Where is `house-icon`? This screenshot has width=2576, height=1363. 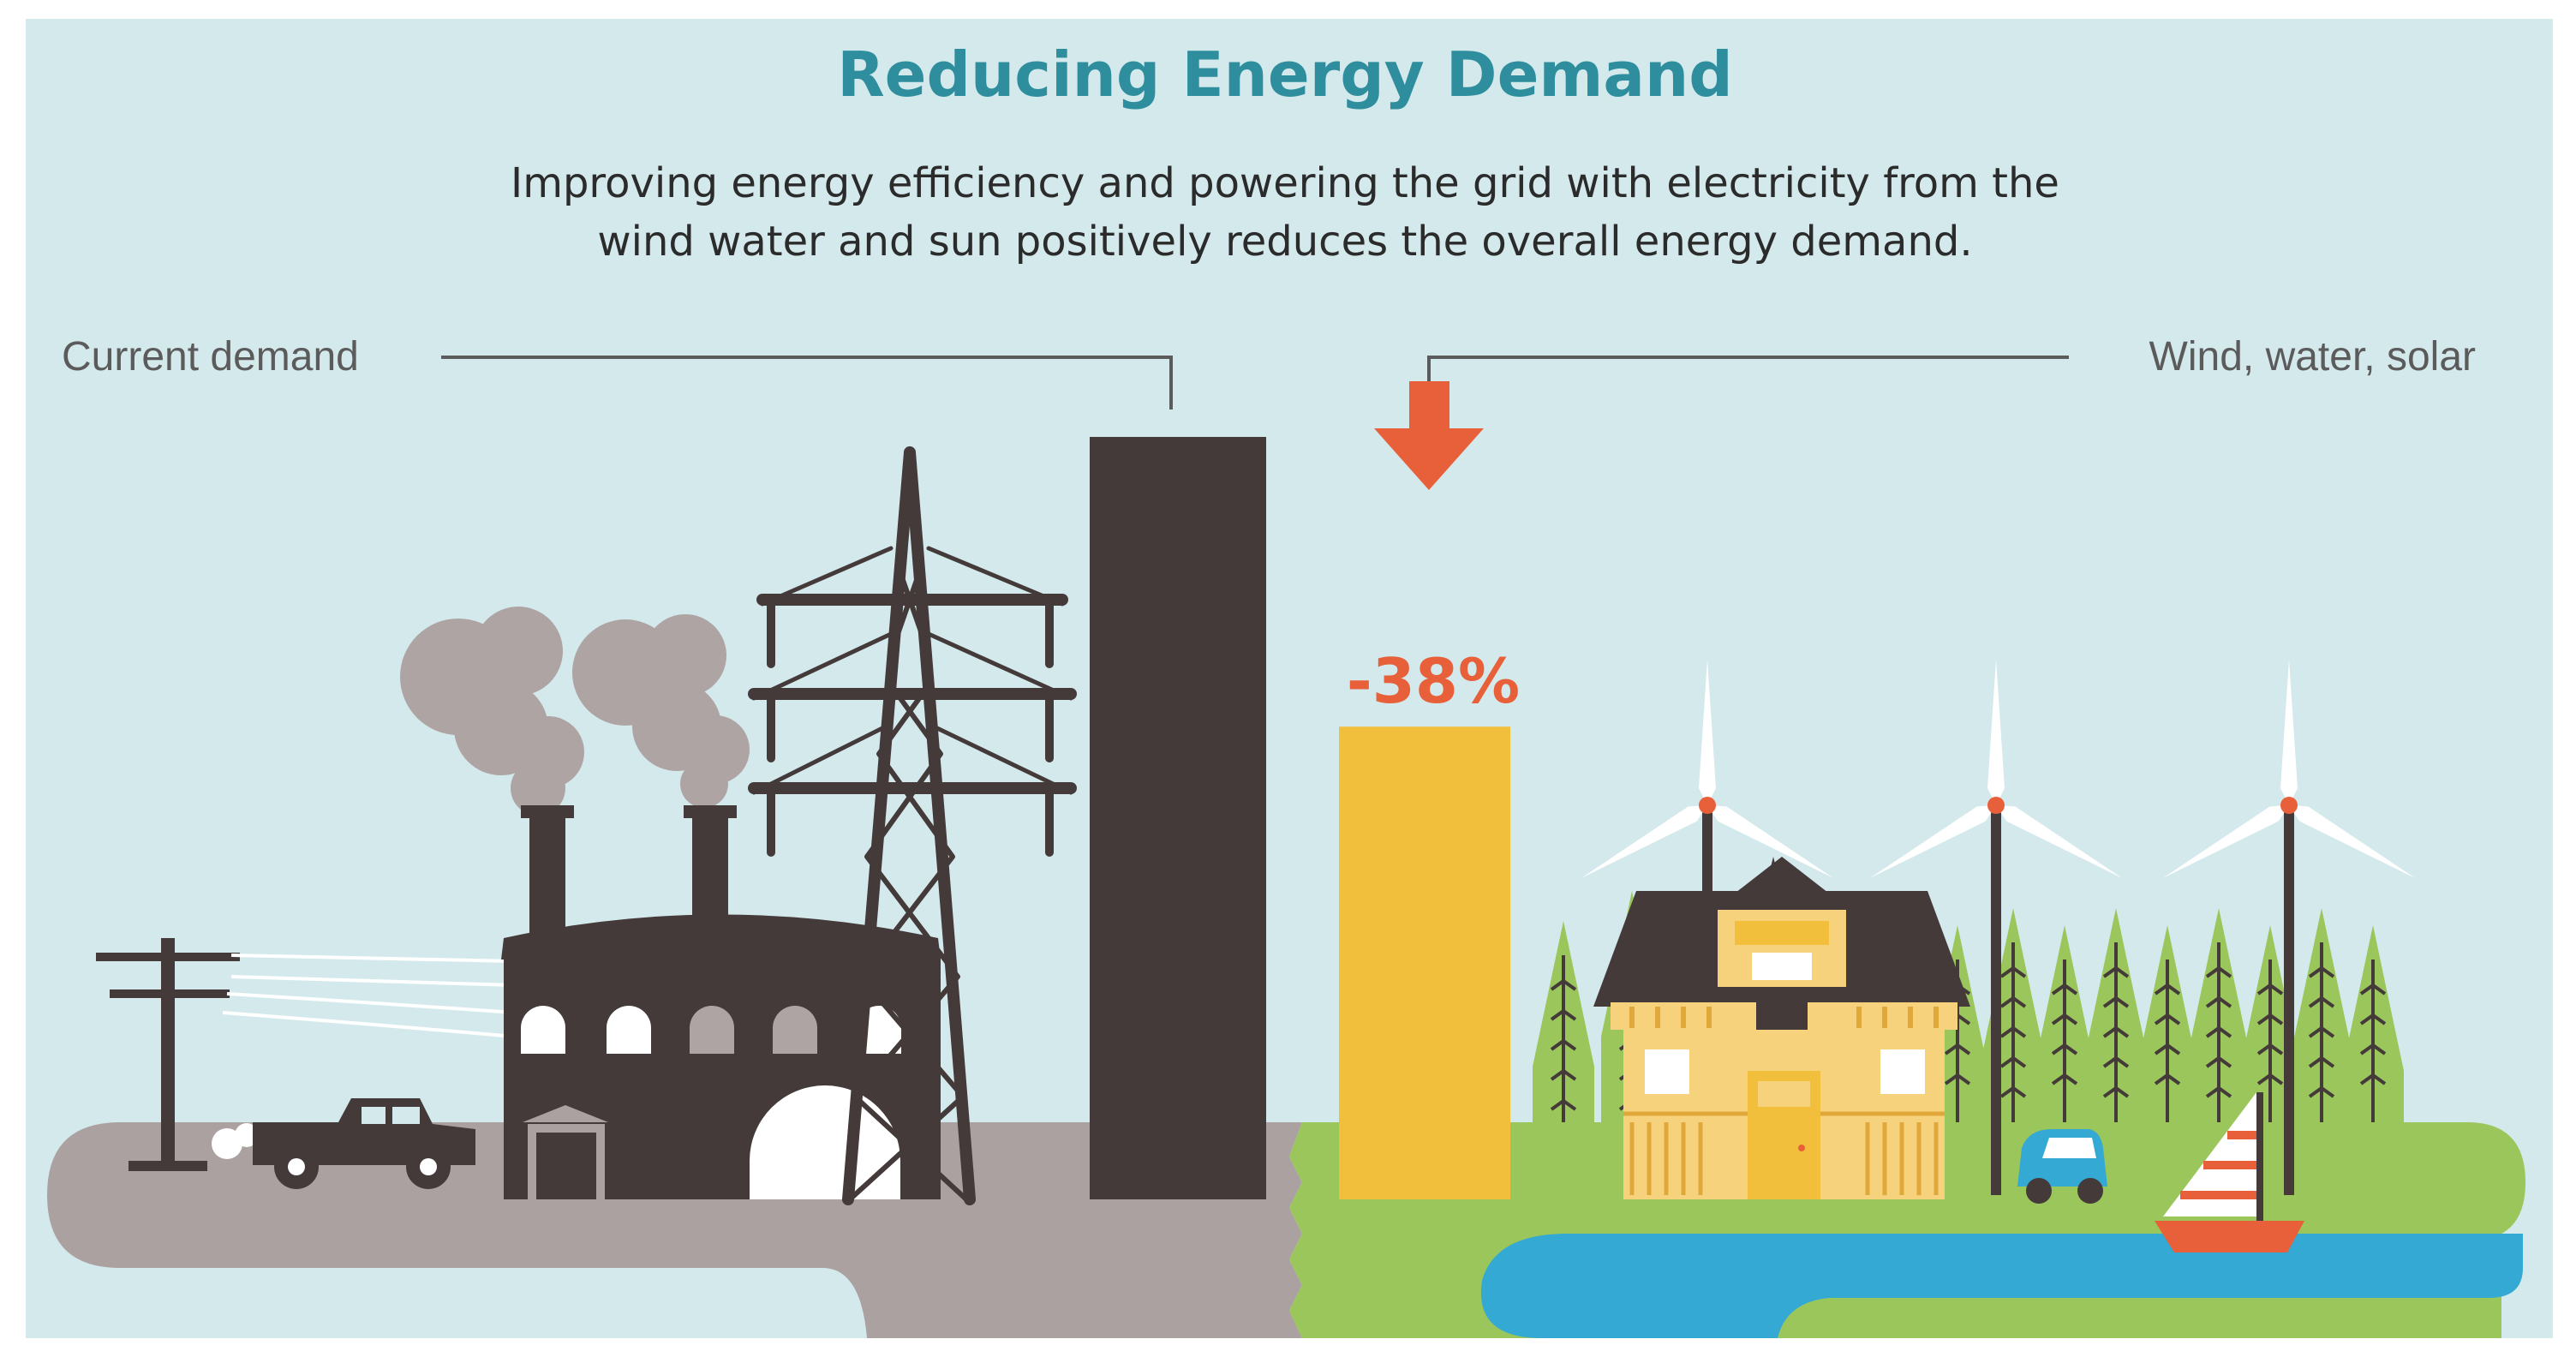
house-icon is located at coordinates (1782, 1028).